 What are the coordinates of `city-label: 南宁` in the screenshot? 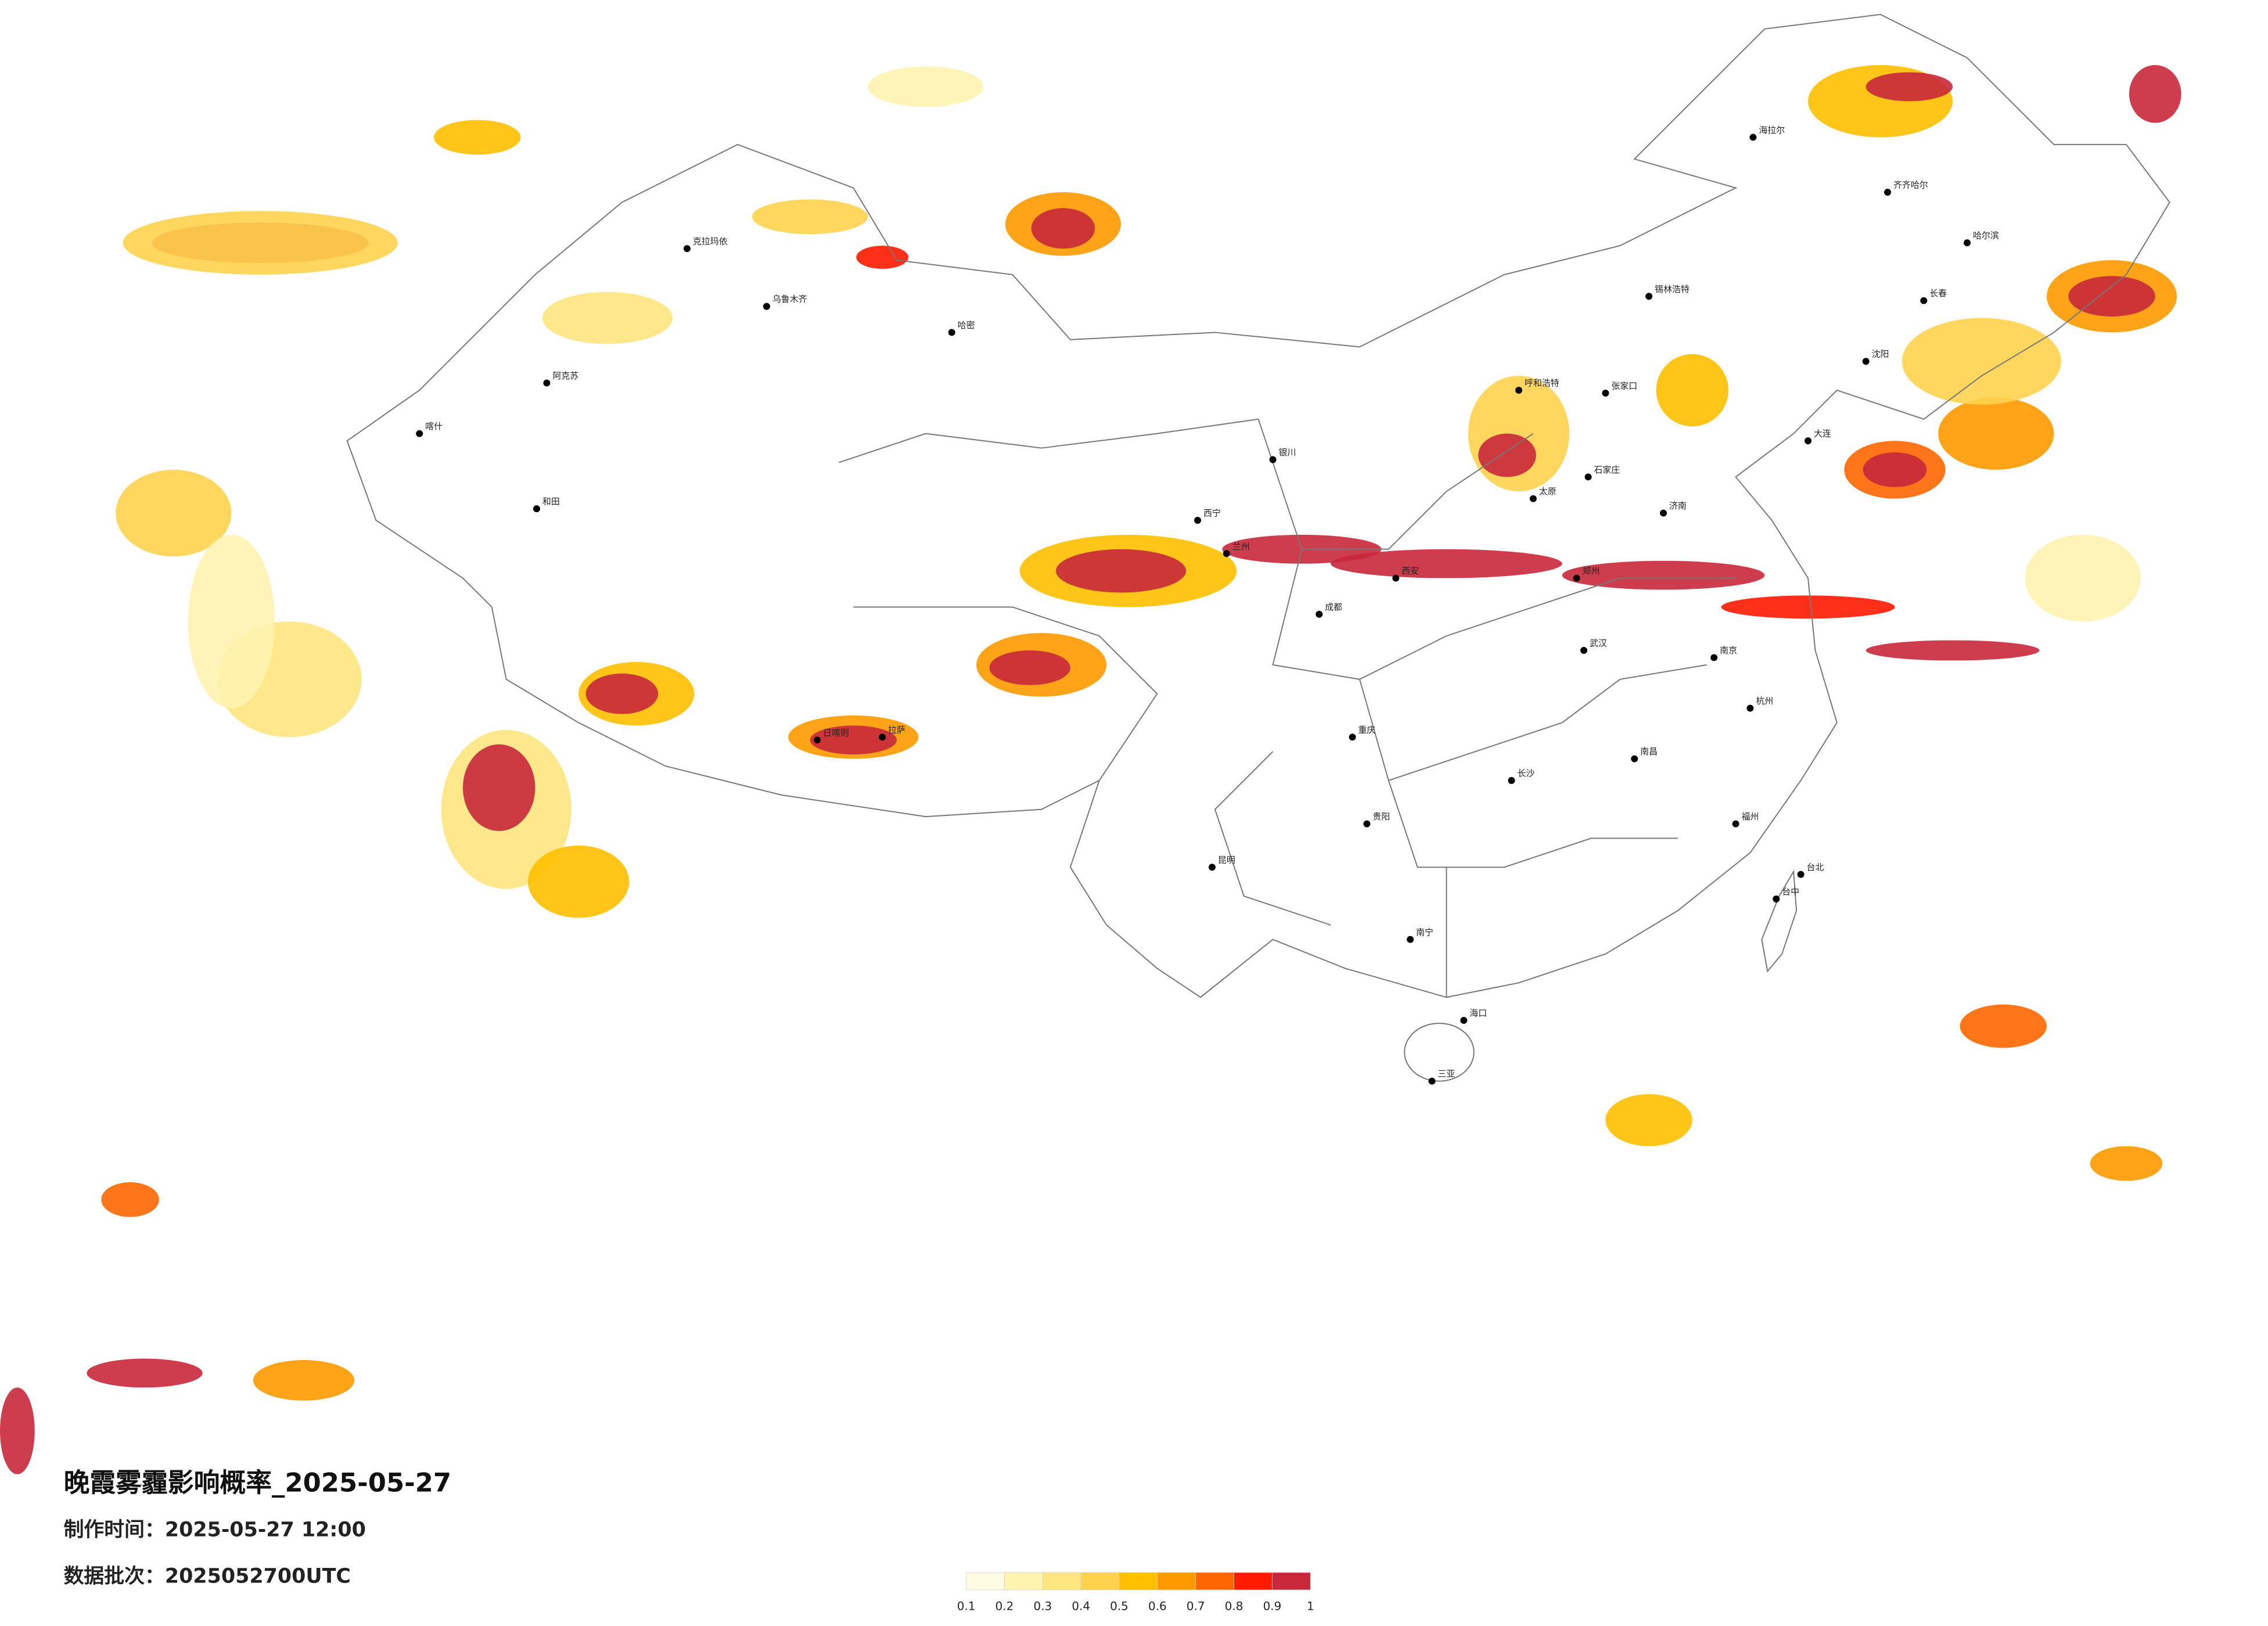 It's located at (1424, 932).